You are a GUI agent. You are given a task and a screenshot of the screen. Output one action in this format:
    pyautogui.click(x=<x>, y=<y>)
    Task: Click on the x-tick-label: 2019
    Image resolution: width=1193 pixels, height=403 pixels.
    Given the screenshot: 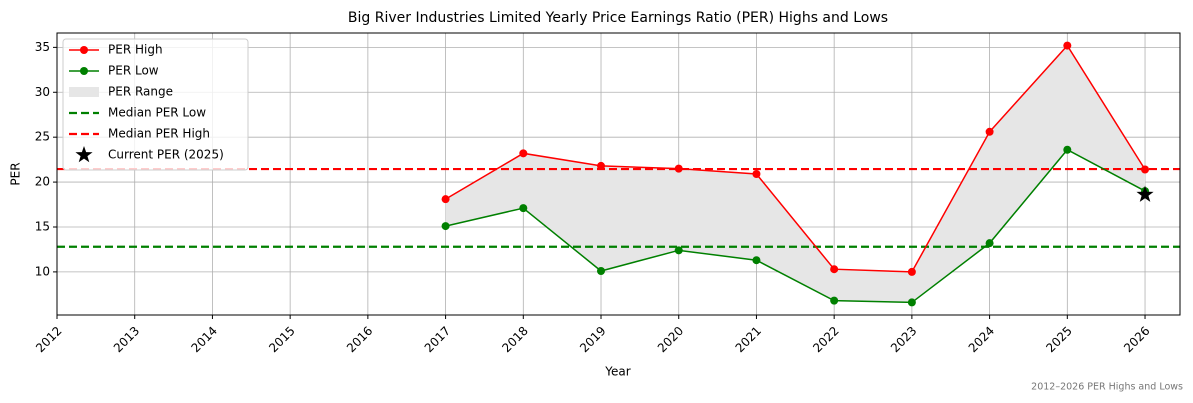 What is the action you would take?
    pyautogui.click(x=592, y=339)
    